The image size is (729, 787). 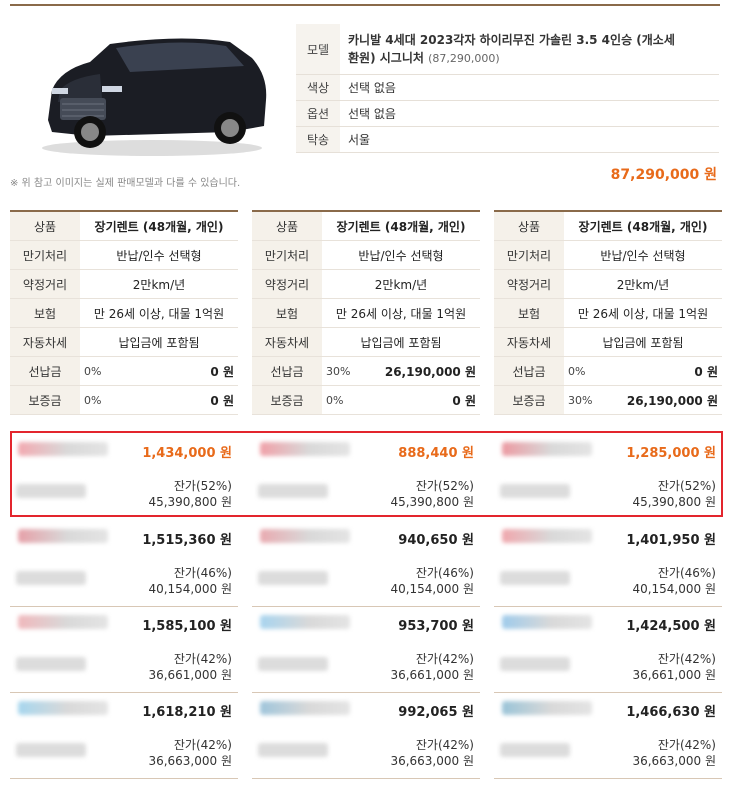 I want to click on monthly-price: 888,440 원, so click(x=436, y=453).